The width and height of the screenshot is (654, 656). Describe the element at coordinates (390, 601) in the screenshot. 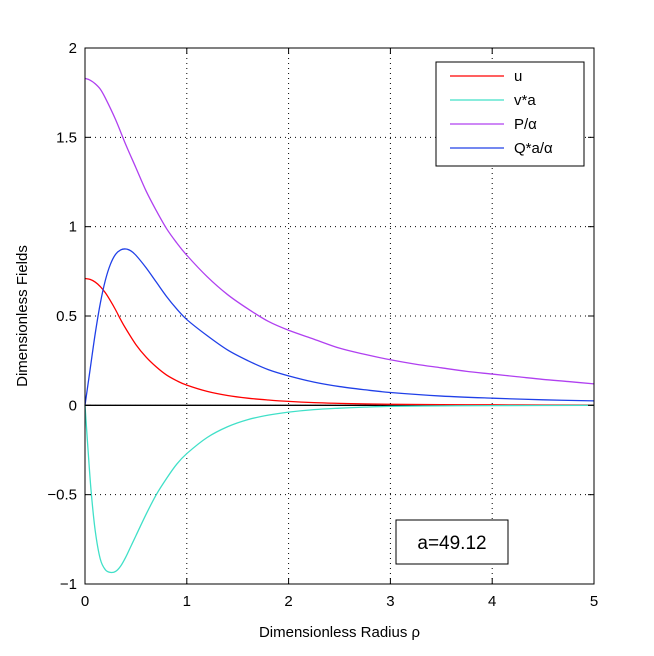

I see `x-tick-label: 3` at that location.